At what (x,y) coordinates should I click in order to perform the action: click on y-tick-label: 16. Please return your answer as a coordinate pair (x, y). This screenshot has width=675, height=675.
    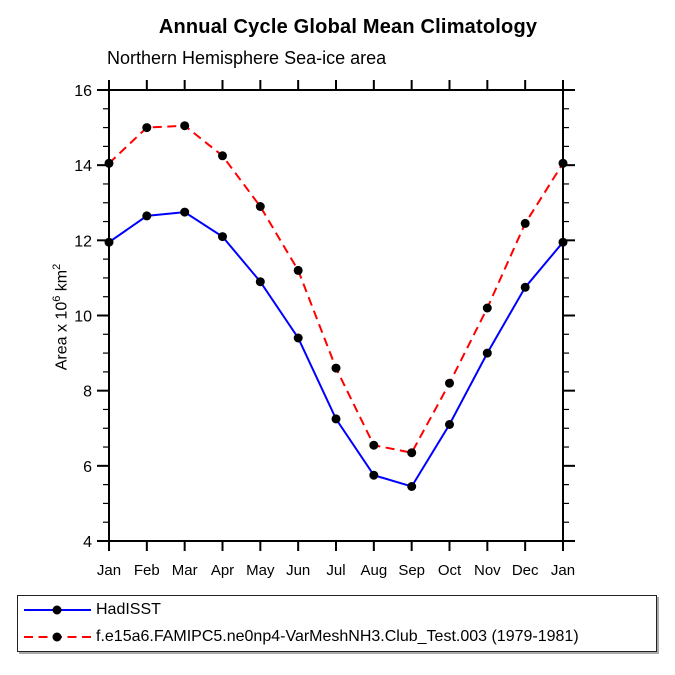
    Looking at the image, I should click on (83, 91).